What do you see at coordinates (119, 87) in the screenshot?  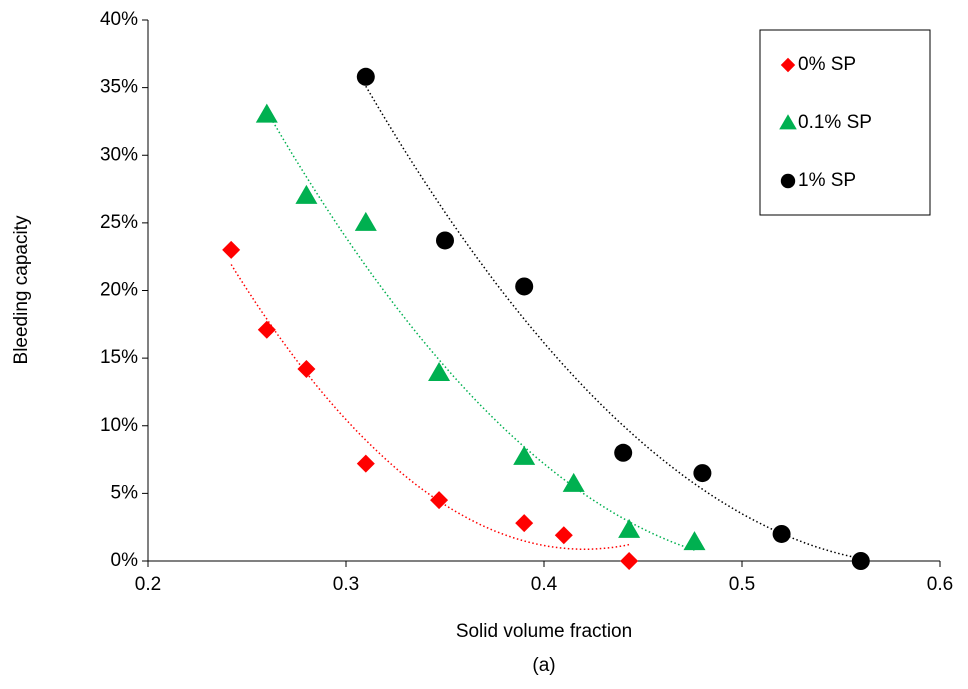 I see `y-tick-label: 35%` at bounding box center [119, 87].